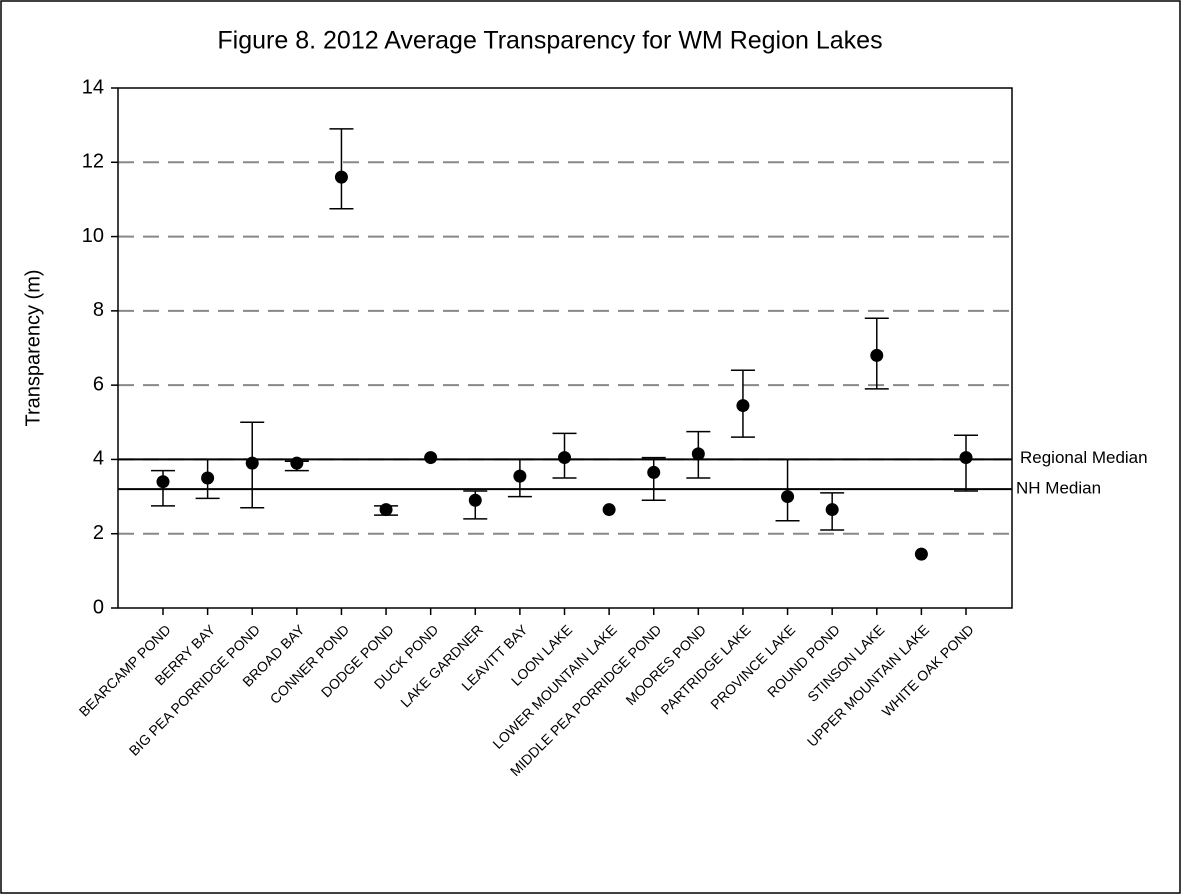 This screenshot has height=894, width=1181. What do you see at coordinates (33, 347) in the screenshot?
I see `y-axis-label: Transparency (m)` at bounding box center [33, 347].